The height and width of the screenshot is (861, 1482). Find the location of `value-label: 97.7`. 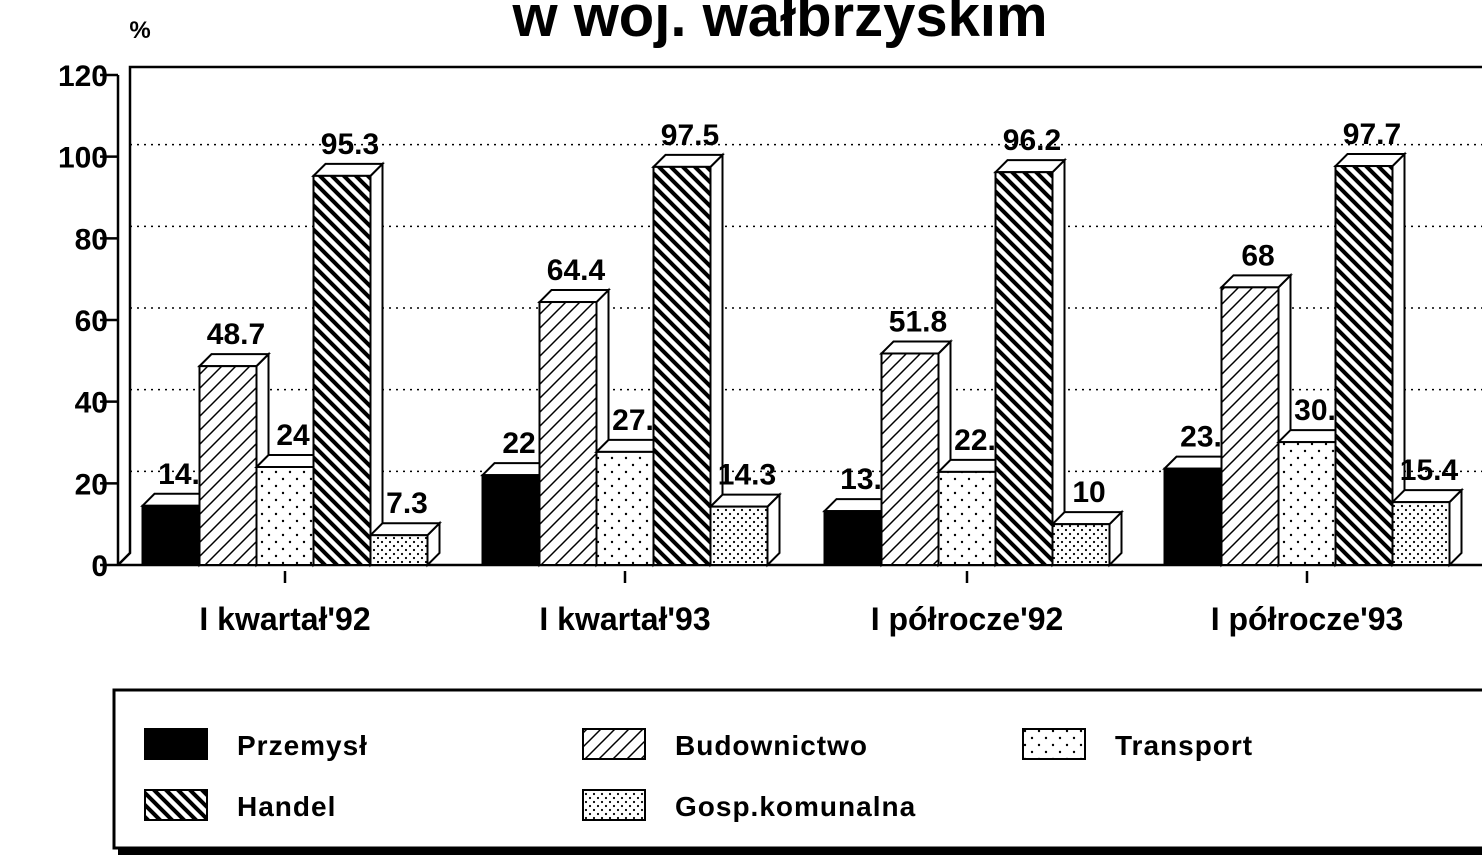

value-label: 97.7 is located at coordinates (1372, 134).